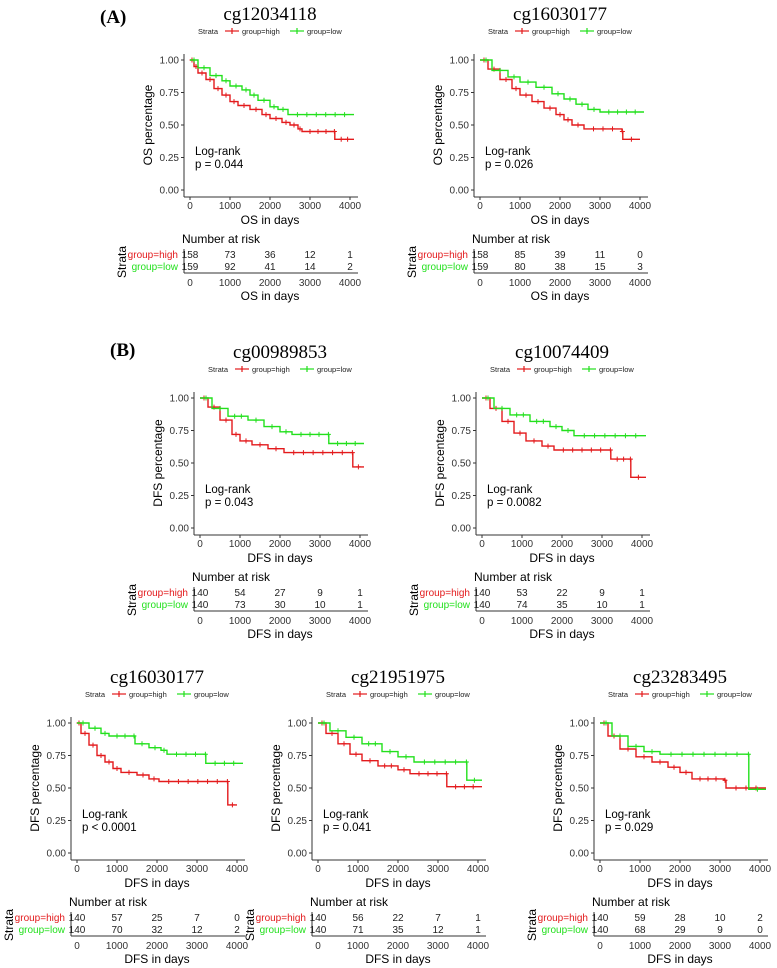 The image size is (777, 968). What do you see at coordinates (109, 828) in the screenshot?
I see `log-rank-annotation: p < 0.0001` at bounding box center [109, 828].